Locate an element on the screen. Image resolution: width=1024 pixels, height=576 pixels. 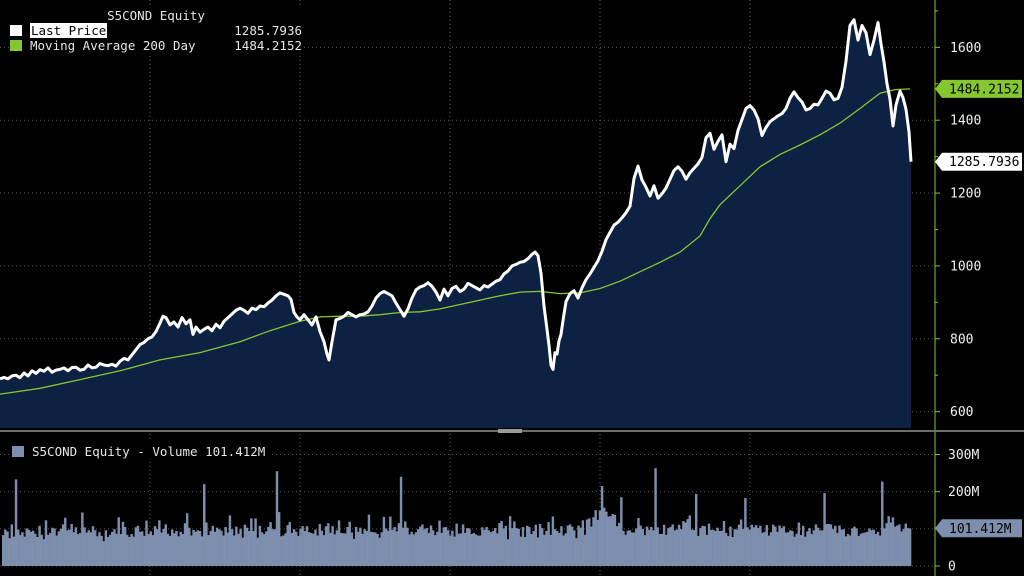
legend-item-label: Moving Average 200 Day is located at coordinates (113, 45).